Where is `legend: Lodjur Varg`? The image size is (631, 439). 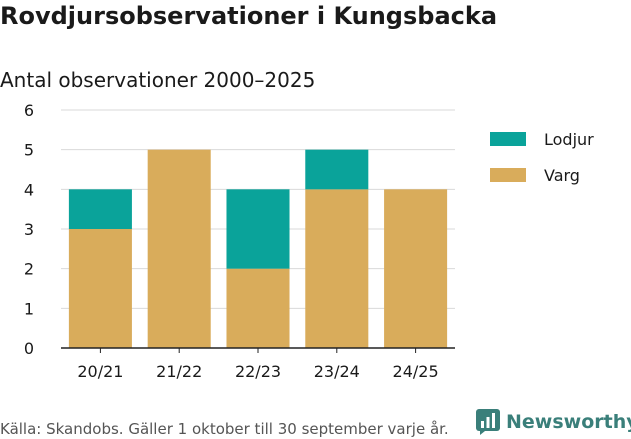 legend: Lodjur Varg is located at coordinates (542, 164).